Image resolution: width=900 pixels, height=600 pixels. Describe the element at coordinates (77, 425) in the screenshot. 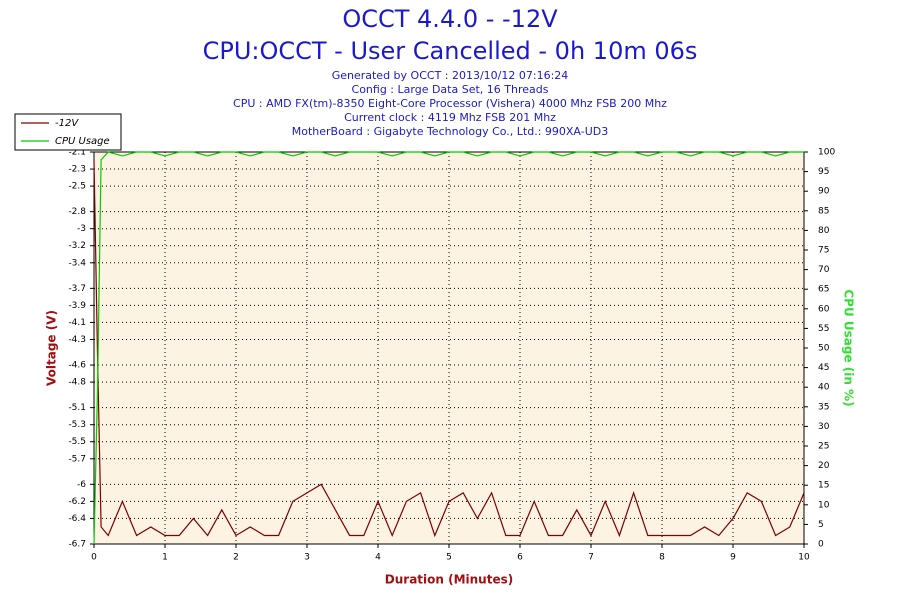

I see `y-tick-label: -5.3` at that location.